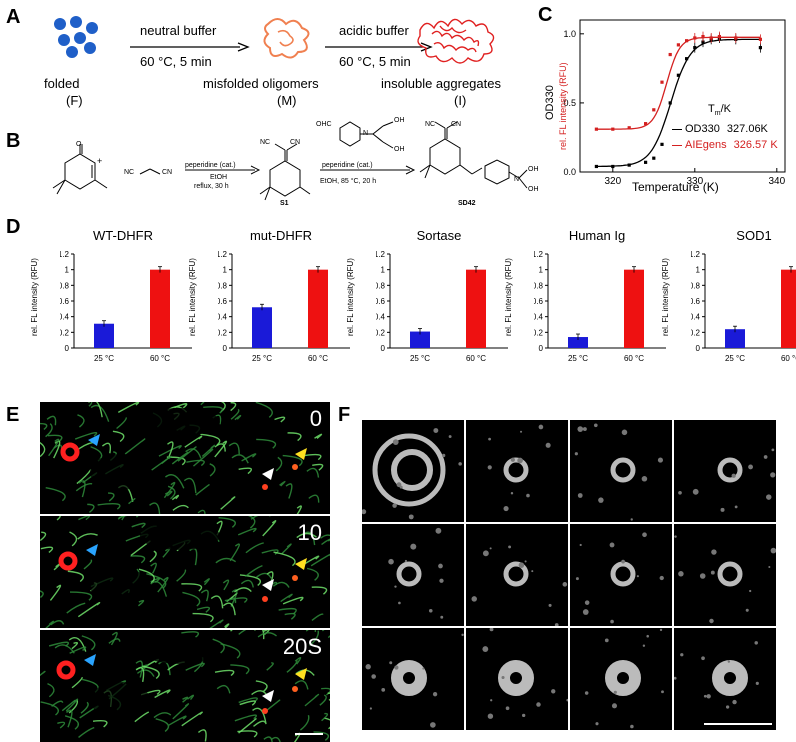  I want to click on yellow-arrowhead-icon, so click(301, 564).